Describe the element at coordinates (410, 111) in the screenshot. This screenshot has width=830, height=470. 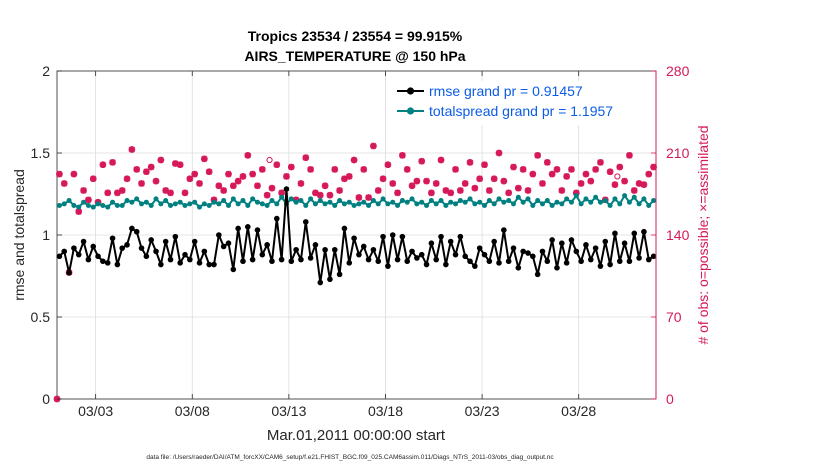
I see `legend-spread-marker` at that location.